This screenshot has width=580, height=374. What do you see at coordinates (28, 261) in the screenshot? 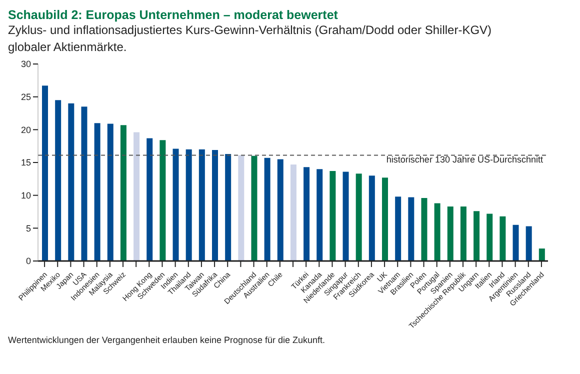
I see `y-tick-label: 0` at bounding box center [28, 261].